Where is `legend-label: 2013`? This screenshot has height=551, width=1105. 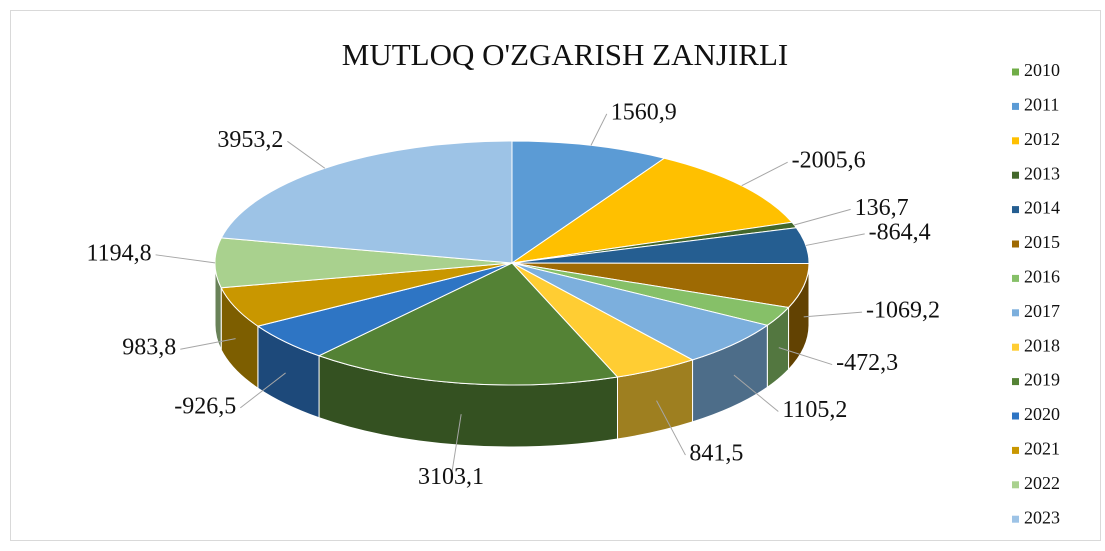
legend-label: 2013 is located at coordinates (1042, 173).